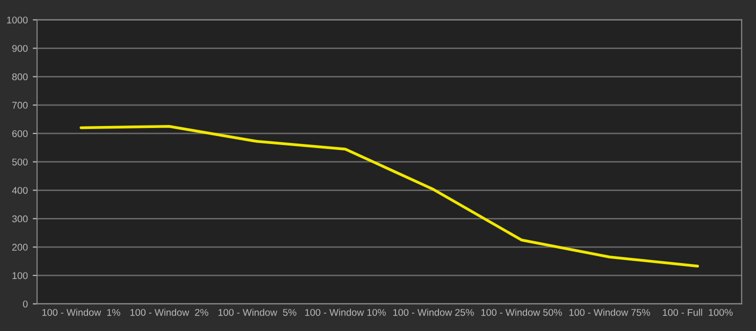 Image resolution: width=756 pixels, height=331 pixels. I want to click on x-tick-label: 100 - Window 10%, so click(345, 312).